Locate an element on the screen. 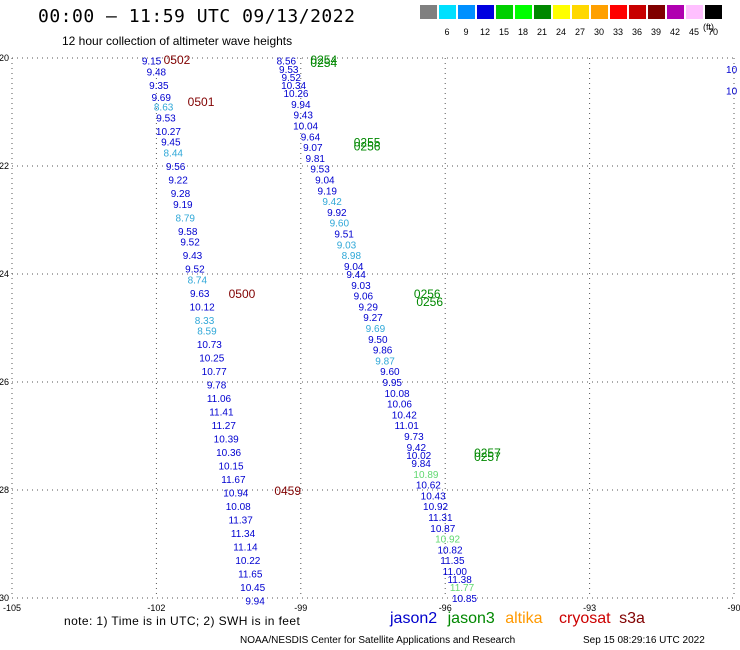  sat-legend-jason3: jason3 is located at coordinates (471, 618).